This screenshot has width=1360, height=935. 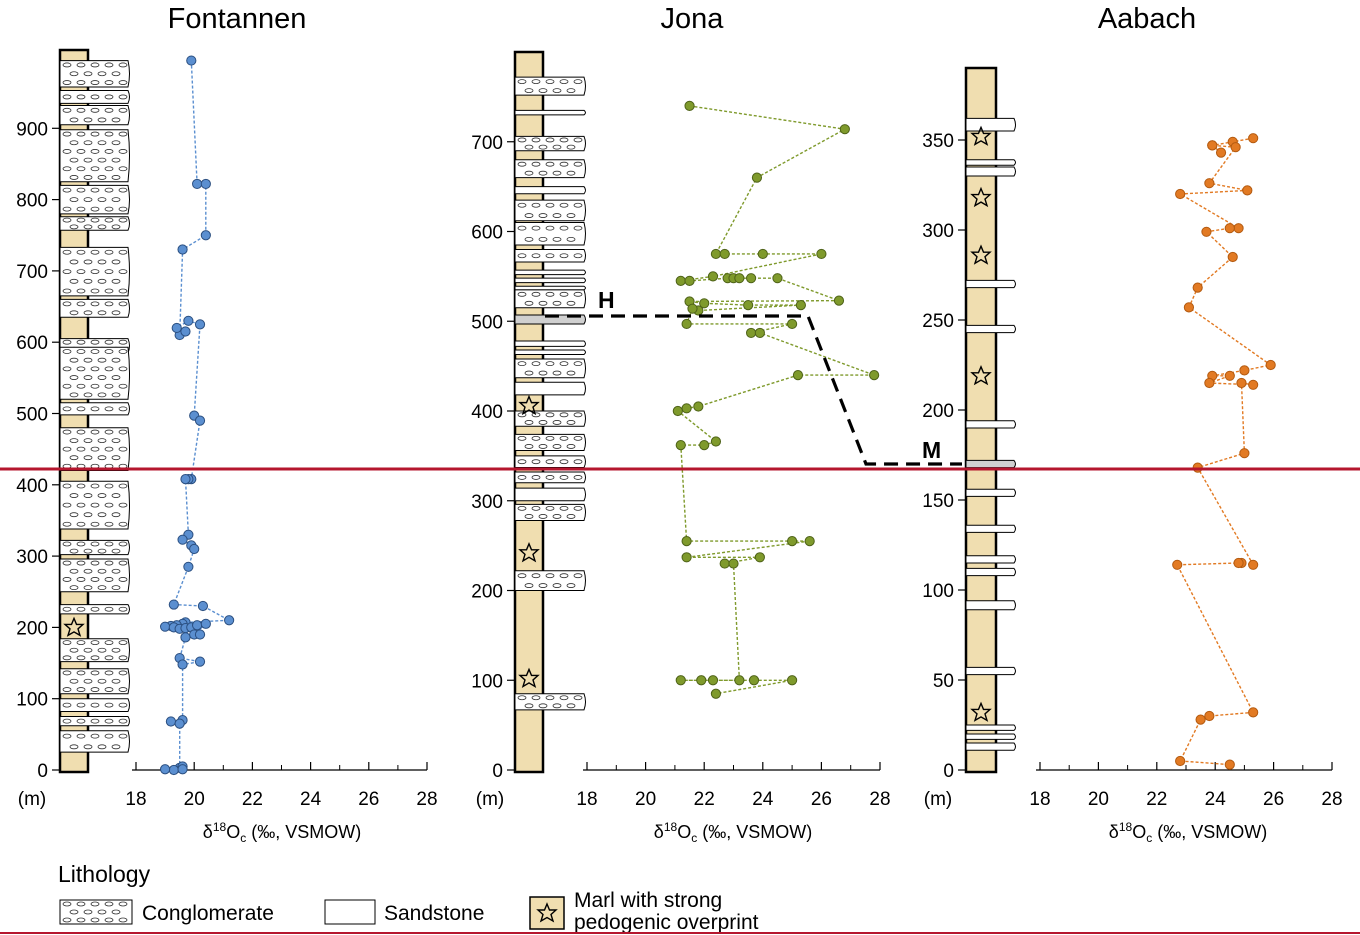 I want to click on y-tick-label: 50, so click(x=943, y=681).